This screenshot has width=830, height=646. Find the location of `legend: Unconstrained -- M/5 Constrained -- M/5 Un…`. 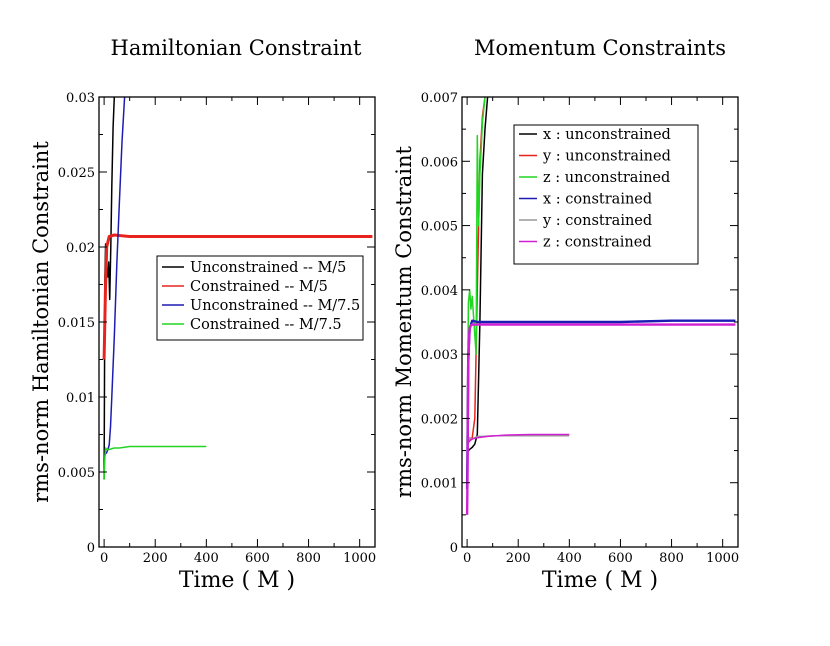

legend: Unconstrained -- M/5 Constrained -- M/5 Un… is located at coordinates (260, 298).